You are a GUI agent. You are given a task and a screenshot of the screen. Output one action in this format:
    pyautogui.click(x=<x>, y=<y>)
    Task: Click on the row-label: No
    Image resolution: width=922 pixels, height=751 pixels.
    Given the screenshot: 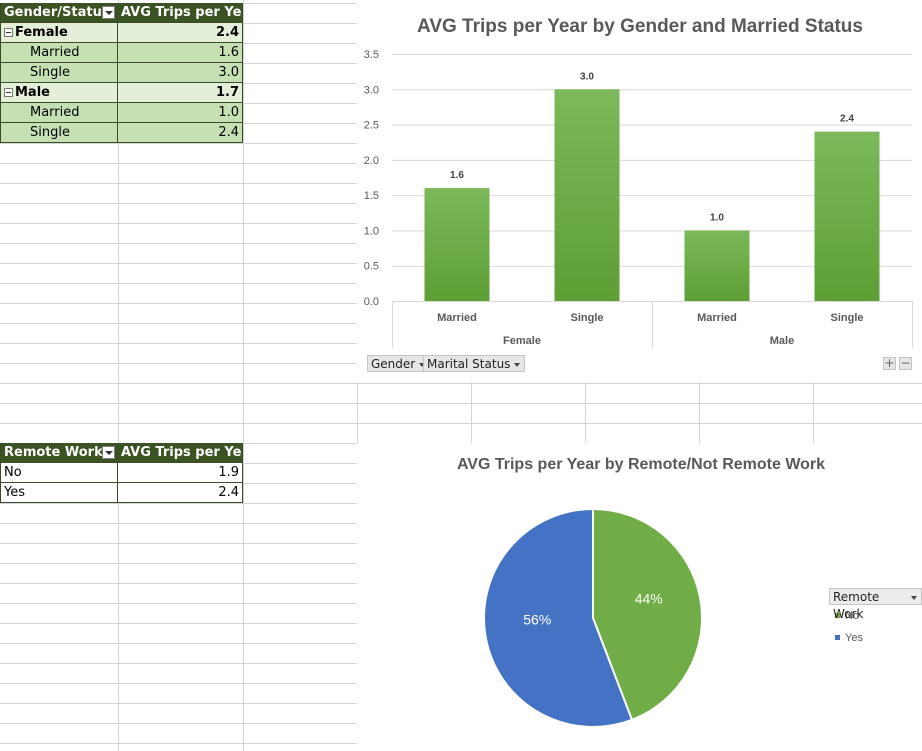 What is the action you would take?
    pyautogui.click(x=13, y=472)
    